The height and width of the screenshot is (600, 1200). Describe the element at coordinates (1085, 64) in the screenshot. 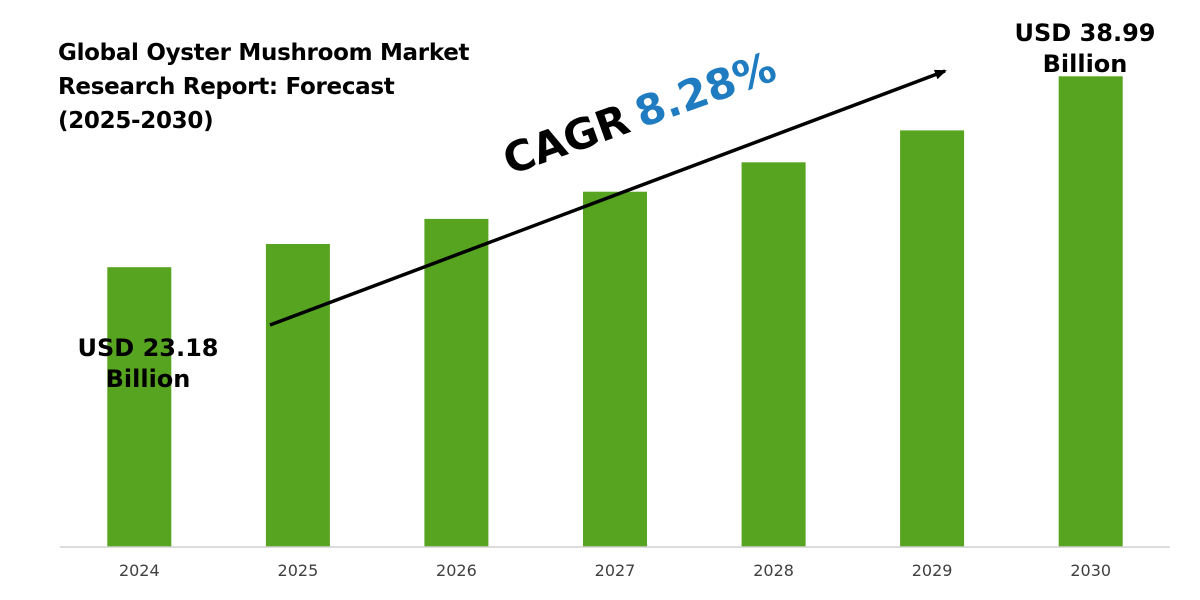

I see `end-value-unit: Billion` at that location.